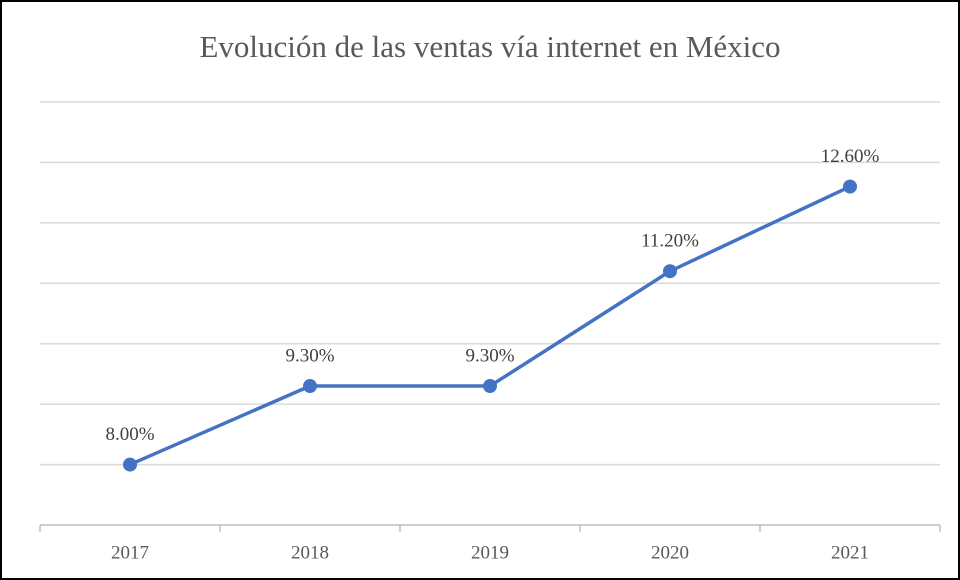 The width and height of the screenshot is (960, 580). What do you see at coordinates (850, 552) in the screenshot?
I see `x-tick-label: 2021` at bounding box center [850, 552].